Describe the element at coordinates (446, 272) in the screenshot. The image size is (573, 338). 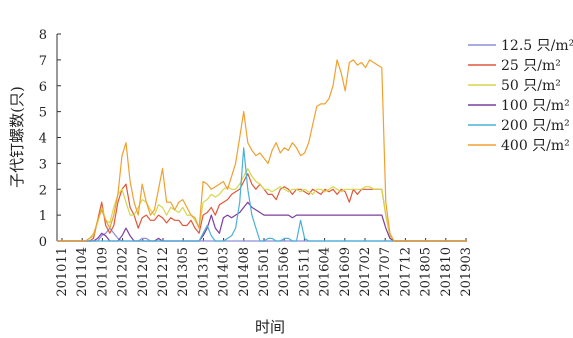
I see `x-tick-label: 201810` at that location.